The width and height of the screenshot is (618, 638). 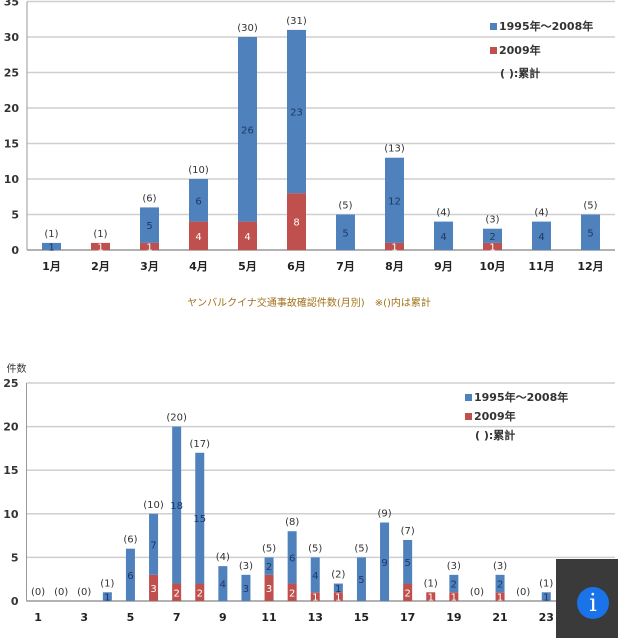 What do you see at coordinates (593, 603) in the screenshot?
I see `info-icon: i` at bounding box center [593, 603].